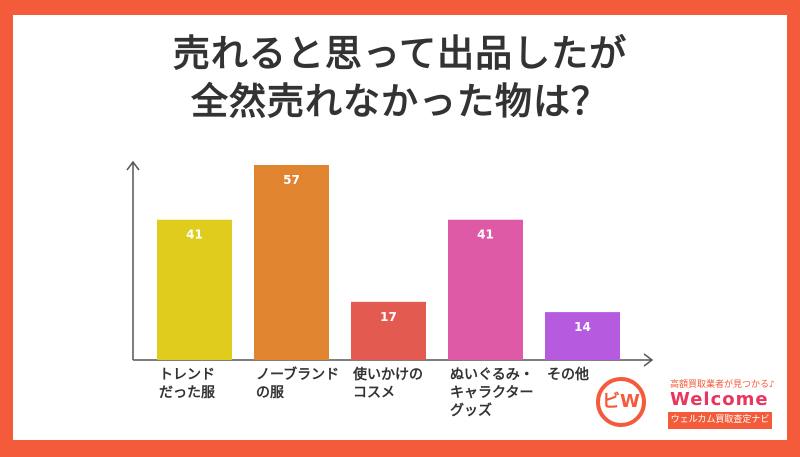  Describe the element at coordinates (582, 327) in the screenshot. I see `data-label: 14` at that location.